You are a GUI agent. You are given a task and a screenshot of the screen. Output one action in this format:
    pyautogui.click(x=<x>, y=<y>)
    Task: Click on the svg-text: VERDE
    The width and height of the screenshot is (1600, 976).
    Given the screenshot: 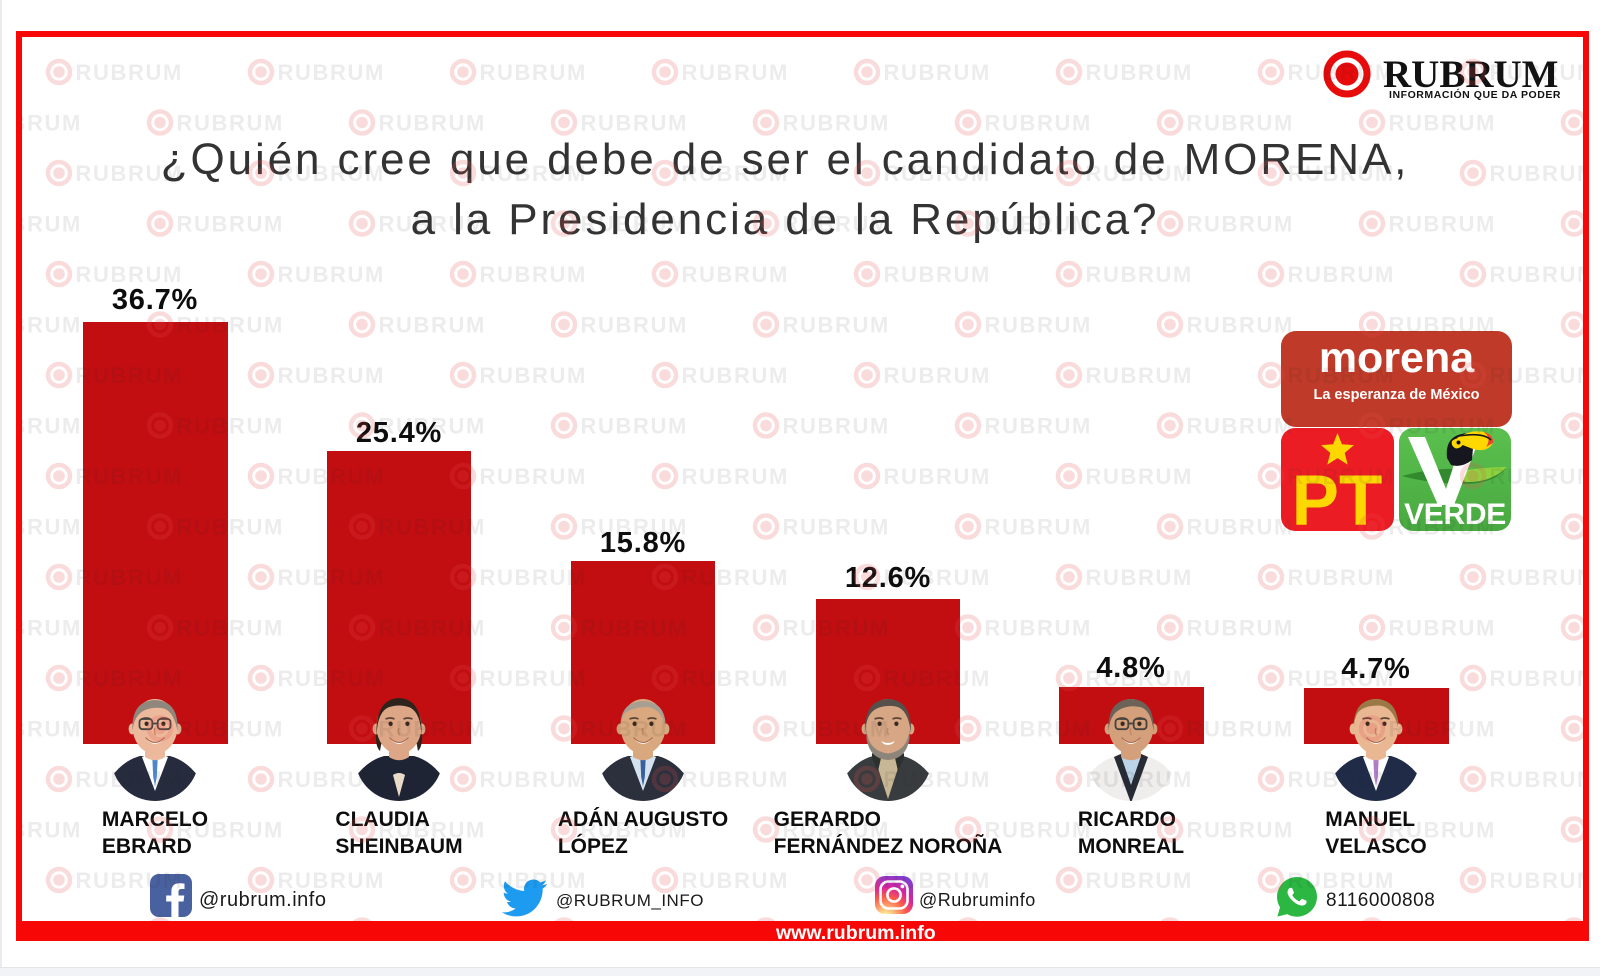 What is the action you would take?
    pyautogui.click(x=1455, y=514)
    